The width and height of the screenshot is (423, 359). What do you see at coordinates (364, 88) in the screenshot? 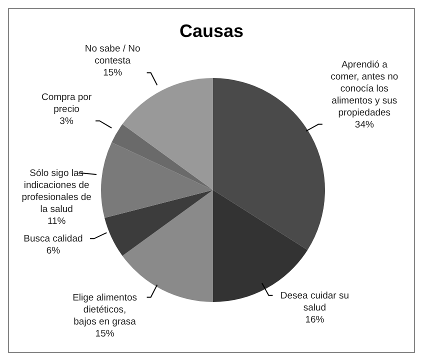
I see `slice-label: Aprendió a comer, antes no conocía los alimentos y sus propiedades` at bounding box center [364, 88].